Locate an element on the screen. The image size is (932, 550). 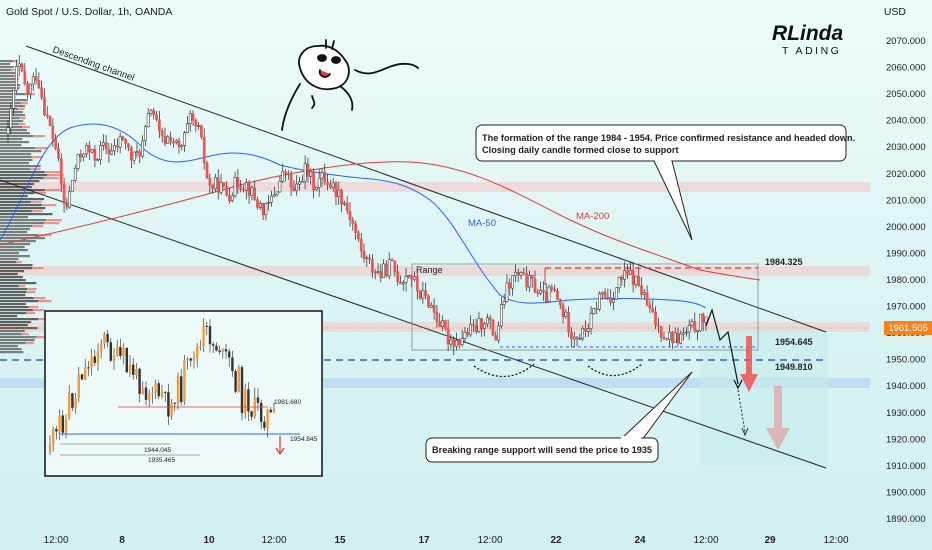
y-tick-label: 1930.000 is located at coordinates (906, 413).